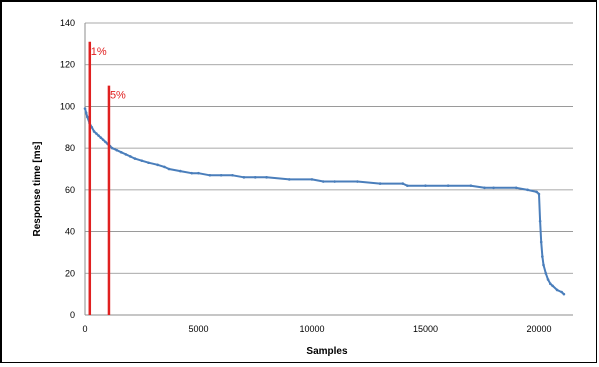 This screenshot has width=599, height=367. Describe the element at coordinates (70, 148) in the screenshot. I see `y-tick-label-80: 80` at that location.